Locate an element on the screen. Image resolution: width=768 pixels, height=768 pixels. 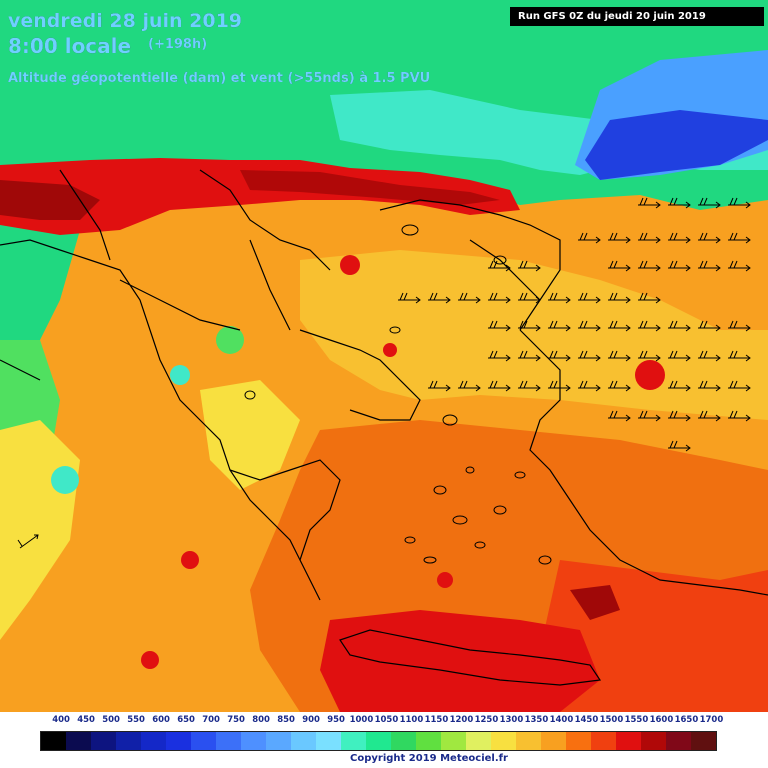
legend-value-label: 1550 is located at coordinates (636, 720).